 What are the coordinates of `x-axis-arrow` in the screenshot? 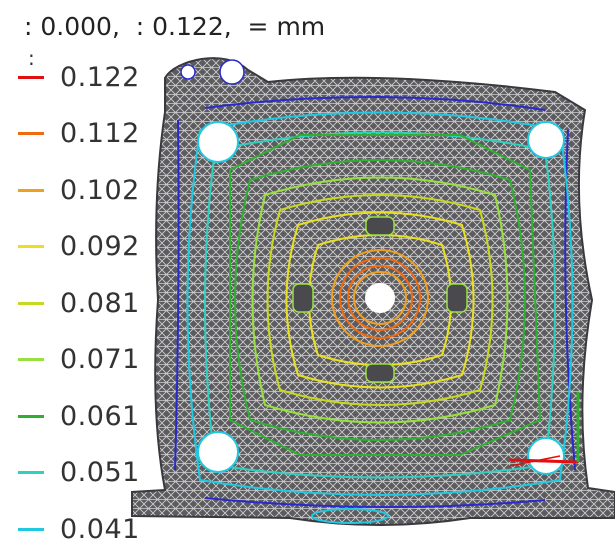 It's located at (544, 461).